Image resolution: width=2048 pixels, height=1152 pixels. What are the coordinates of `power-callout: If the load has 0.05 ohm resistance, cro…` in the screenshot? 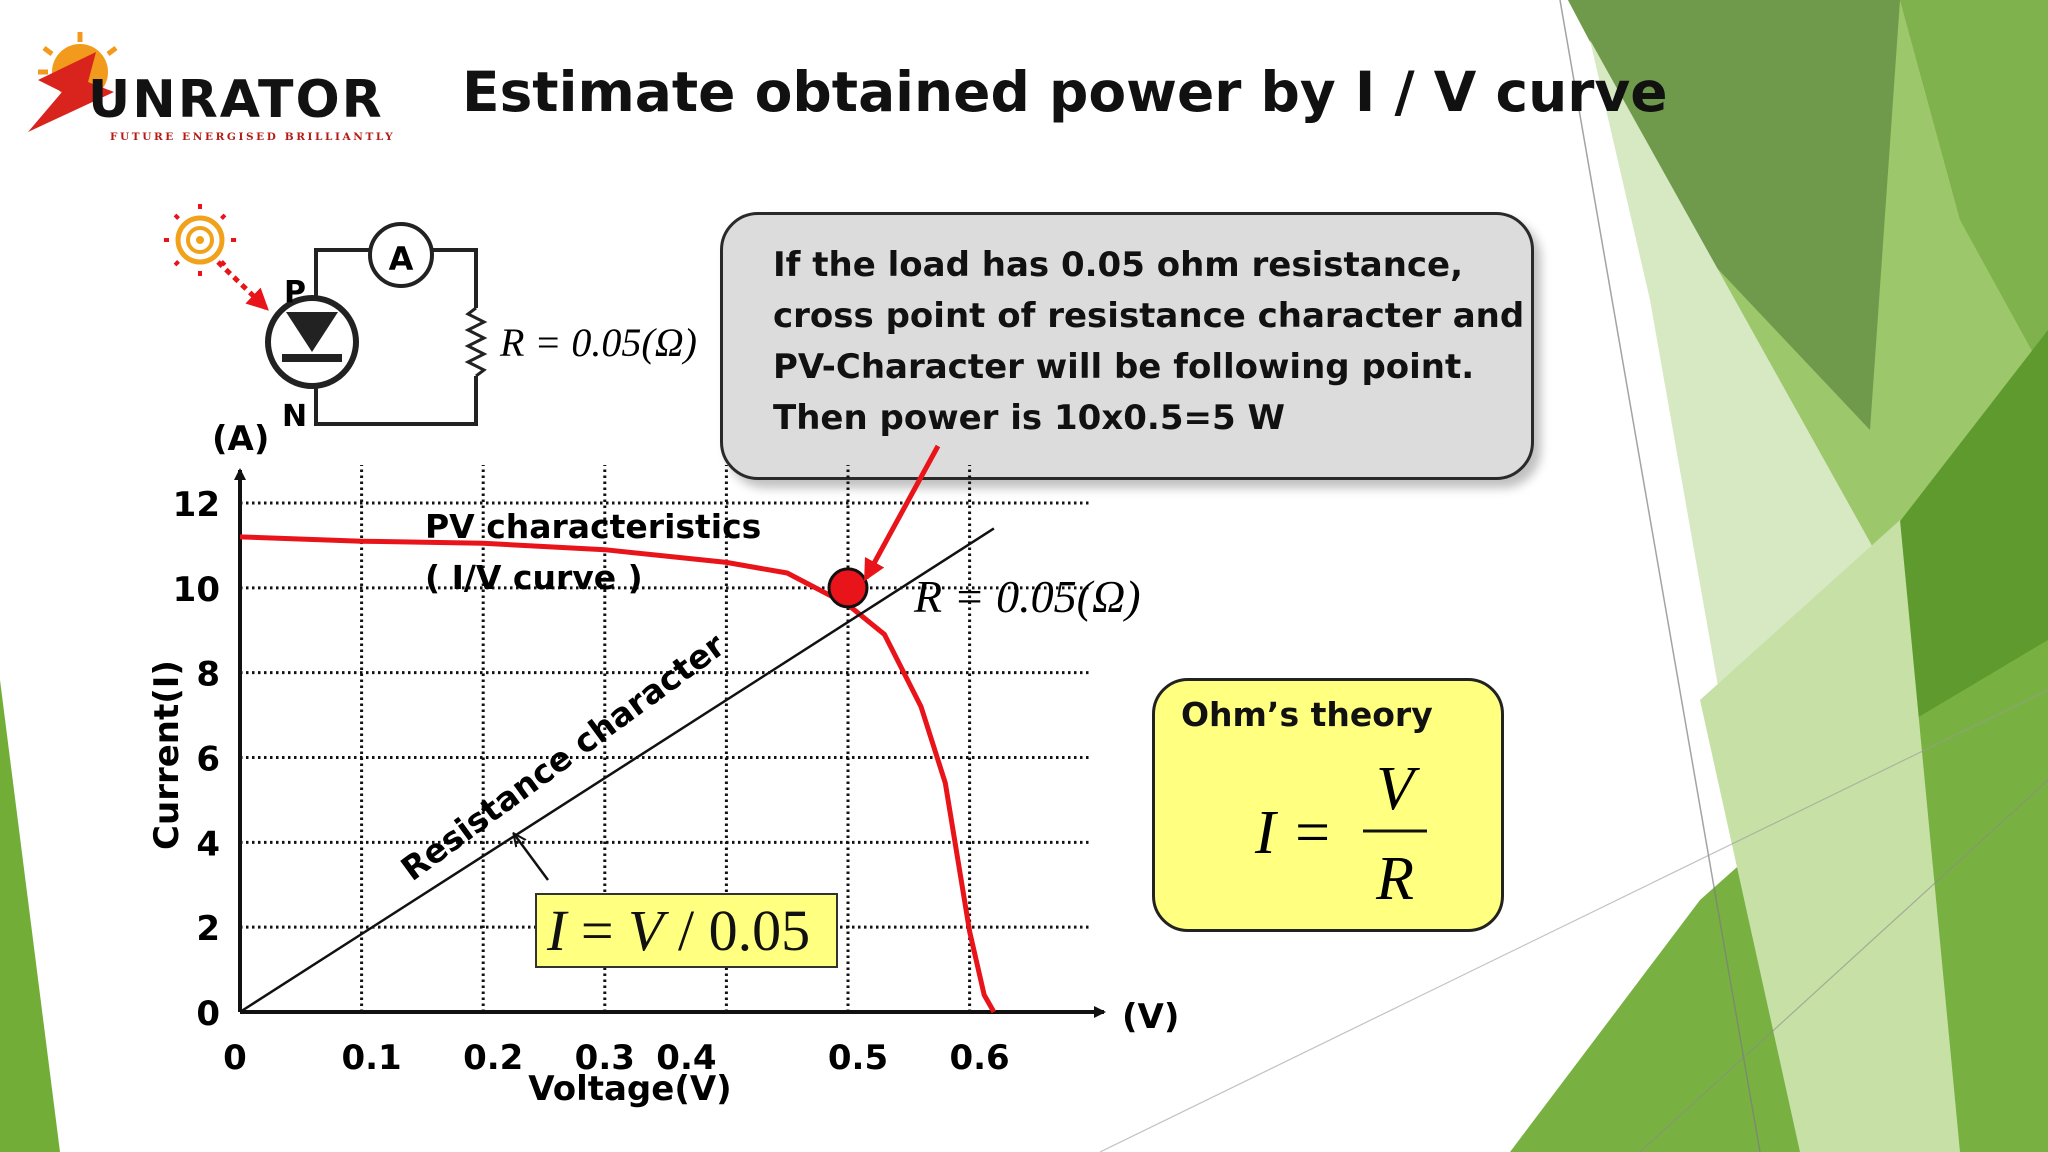 It's located at (1127, 346).